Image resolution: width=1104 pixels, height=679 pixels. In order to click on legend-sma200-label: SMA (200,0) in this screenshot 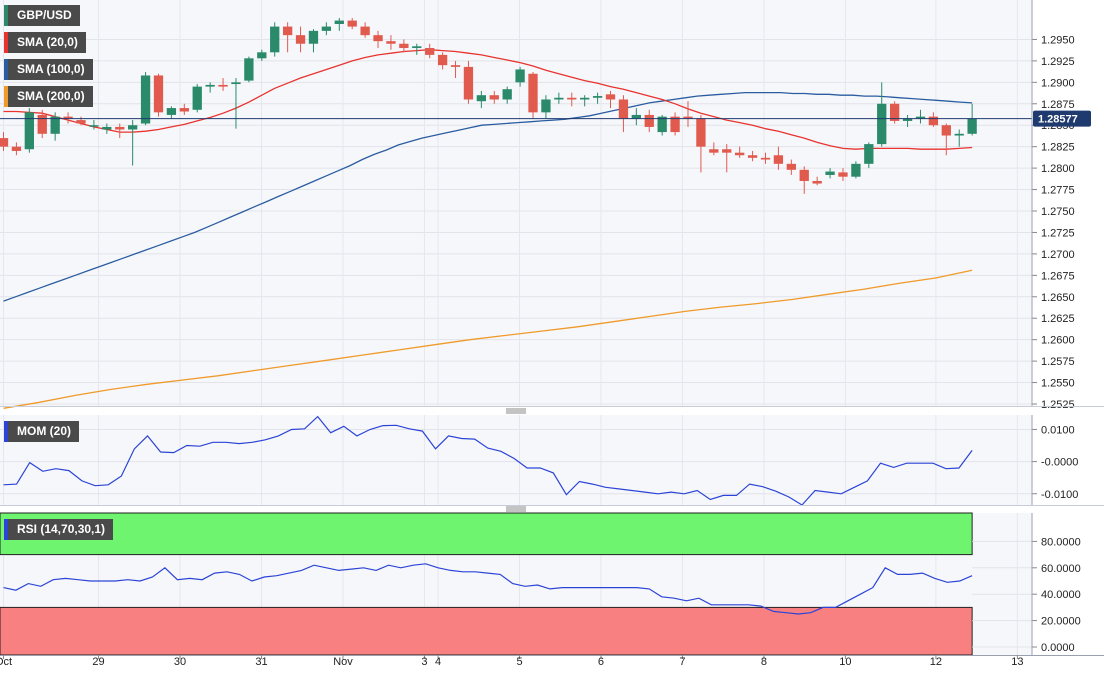, I will do `click(51, 96)`.